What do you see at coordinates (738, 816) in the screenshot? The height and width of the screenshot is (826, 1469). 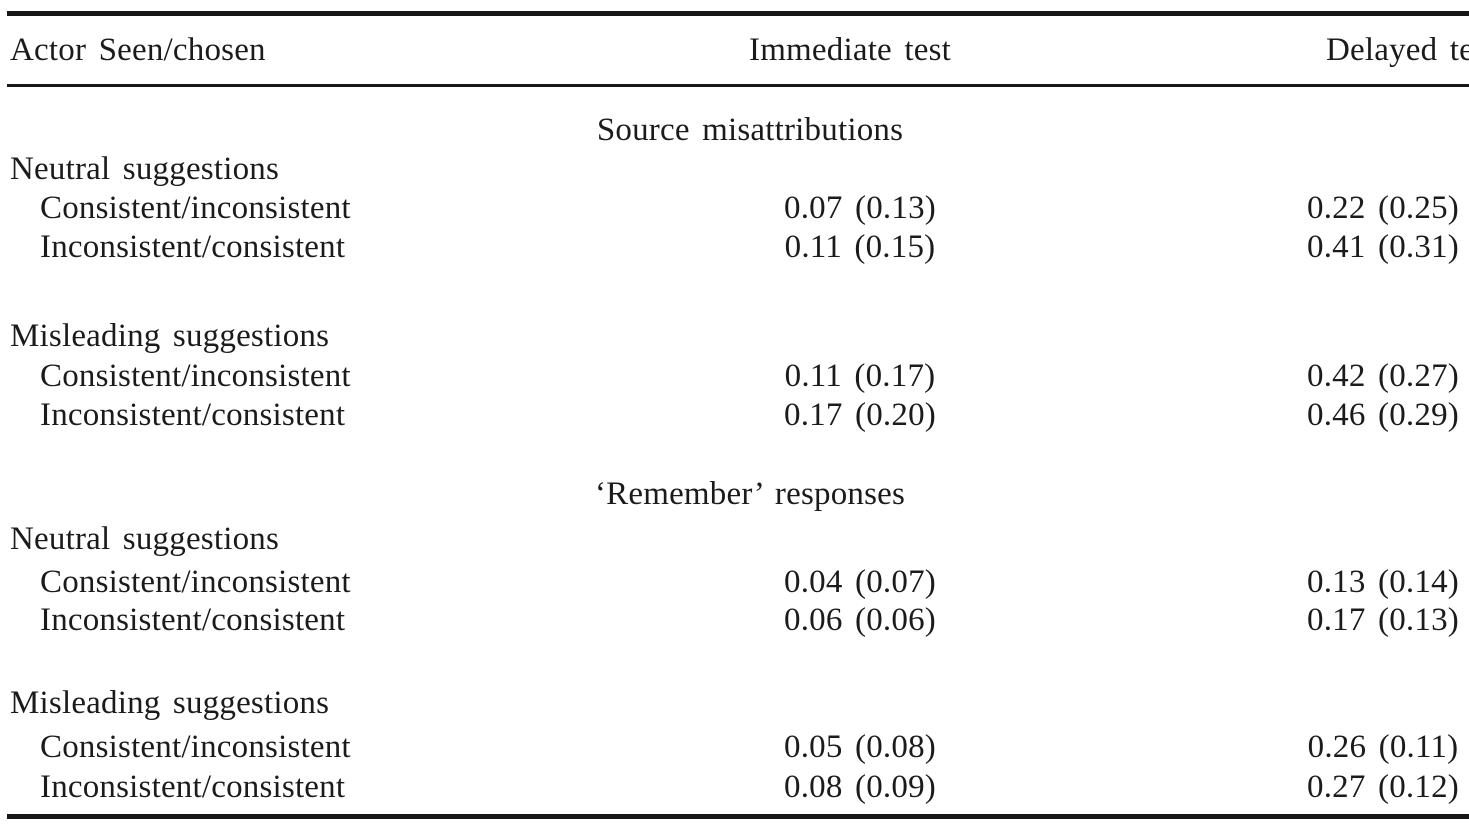 I see `table-bottom-rule` at bounding box center [738, 816].